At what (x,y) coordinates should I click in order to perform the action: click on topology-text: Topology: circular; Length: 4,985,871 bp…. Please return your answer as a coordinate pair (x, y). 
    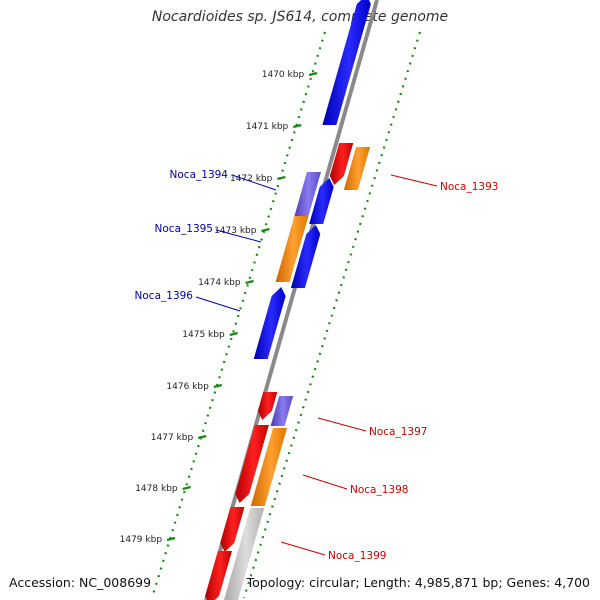
    Looking at the image, I should click on (418, 582).